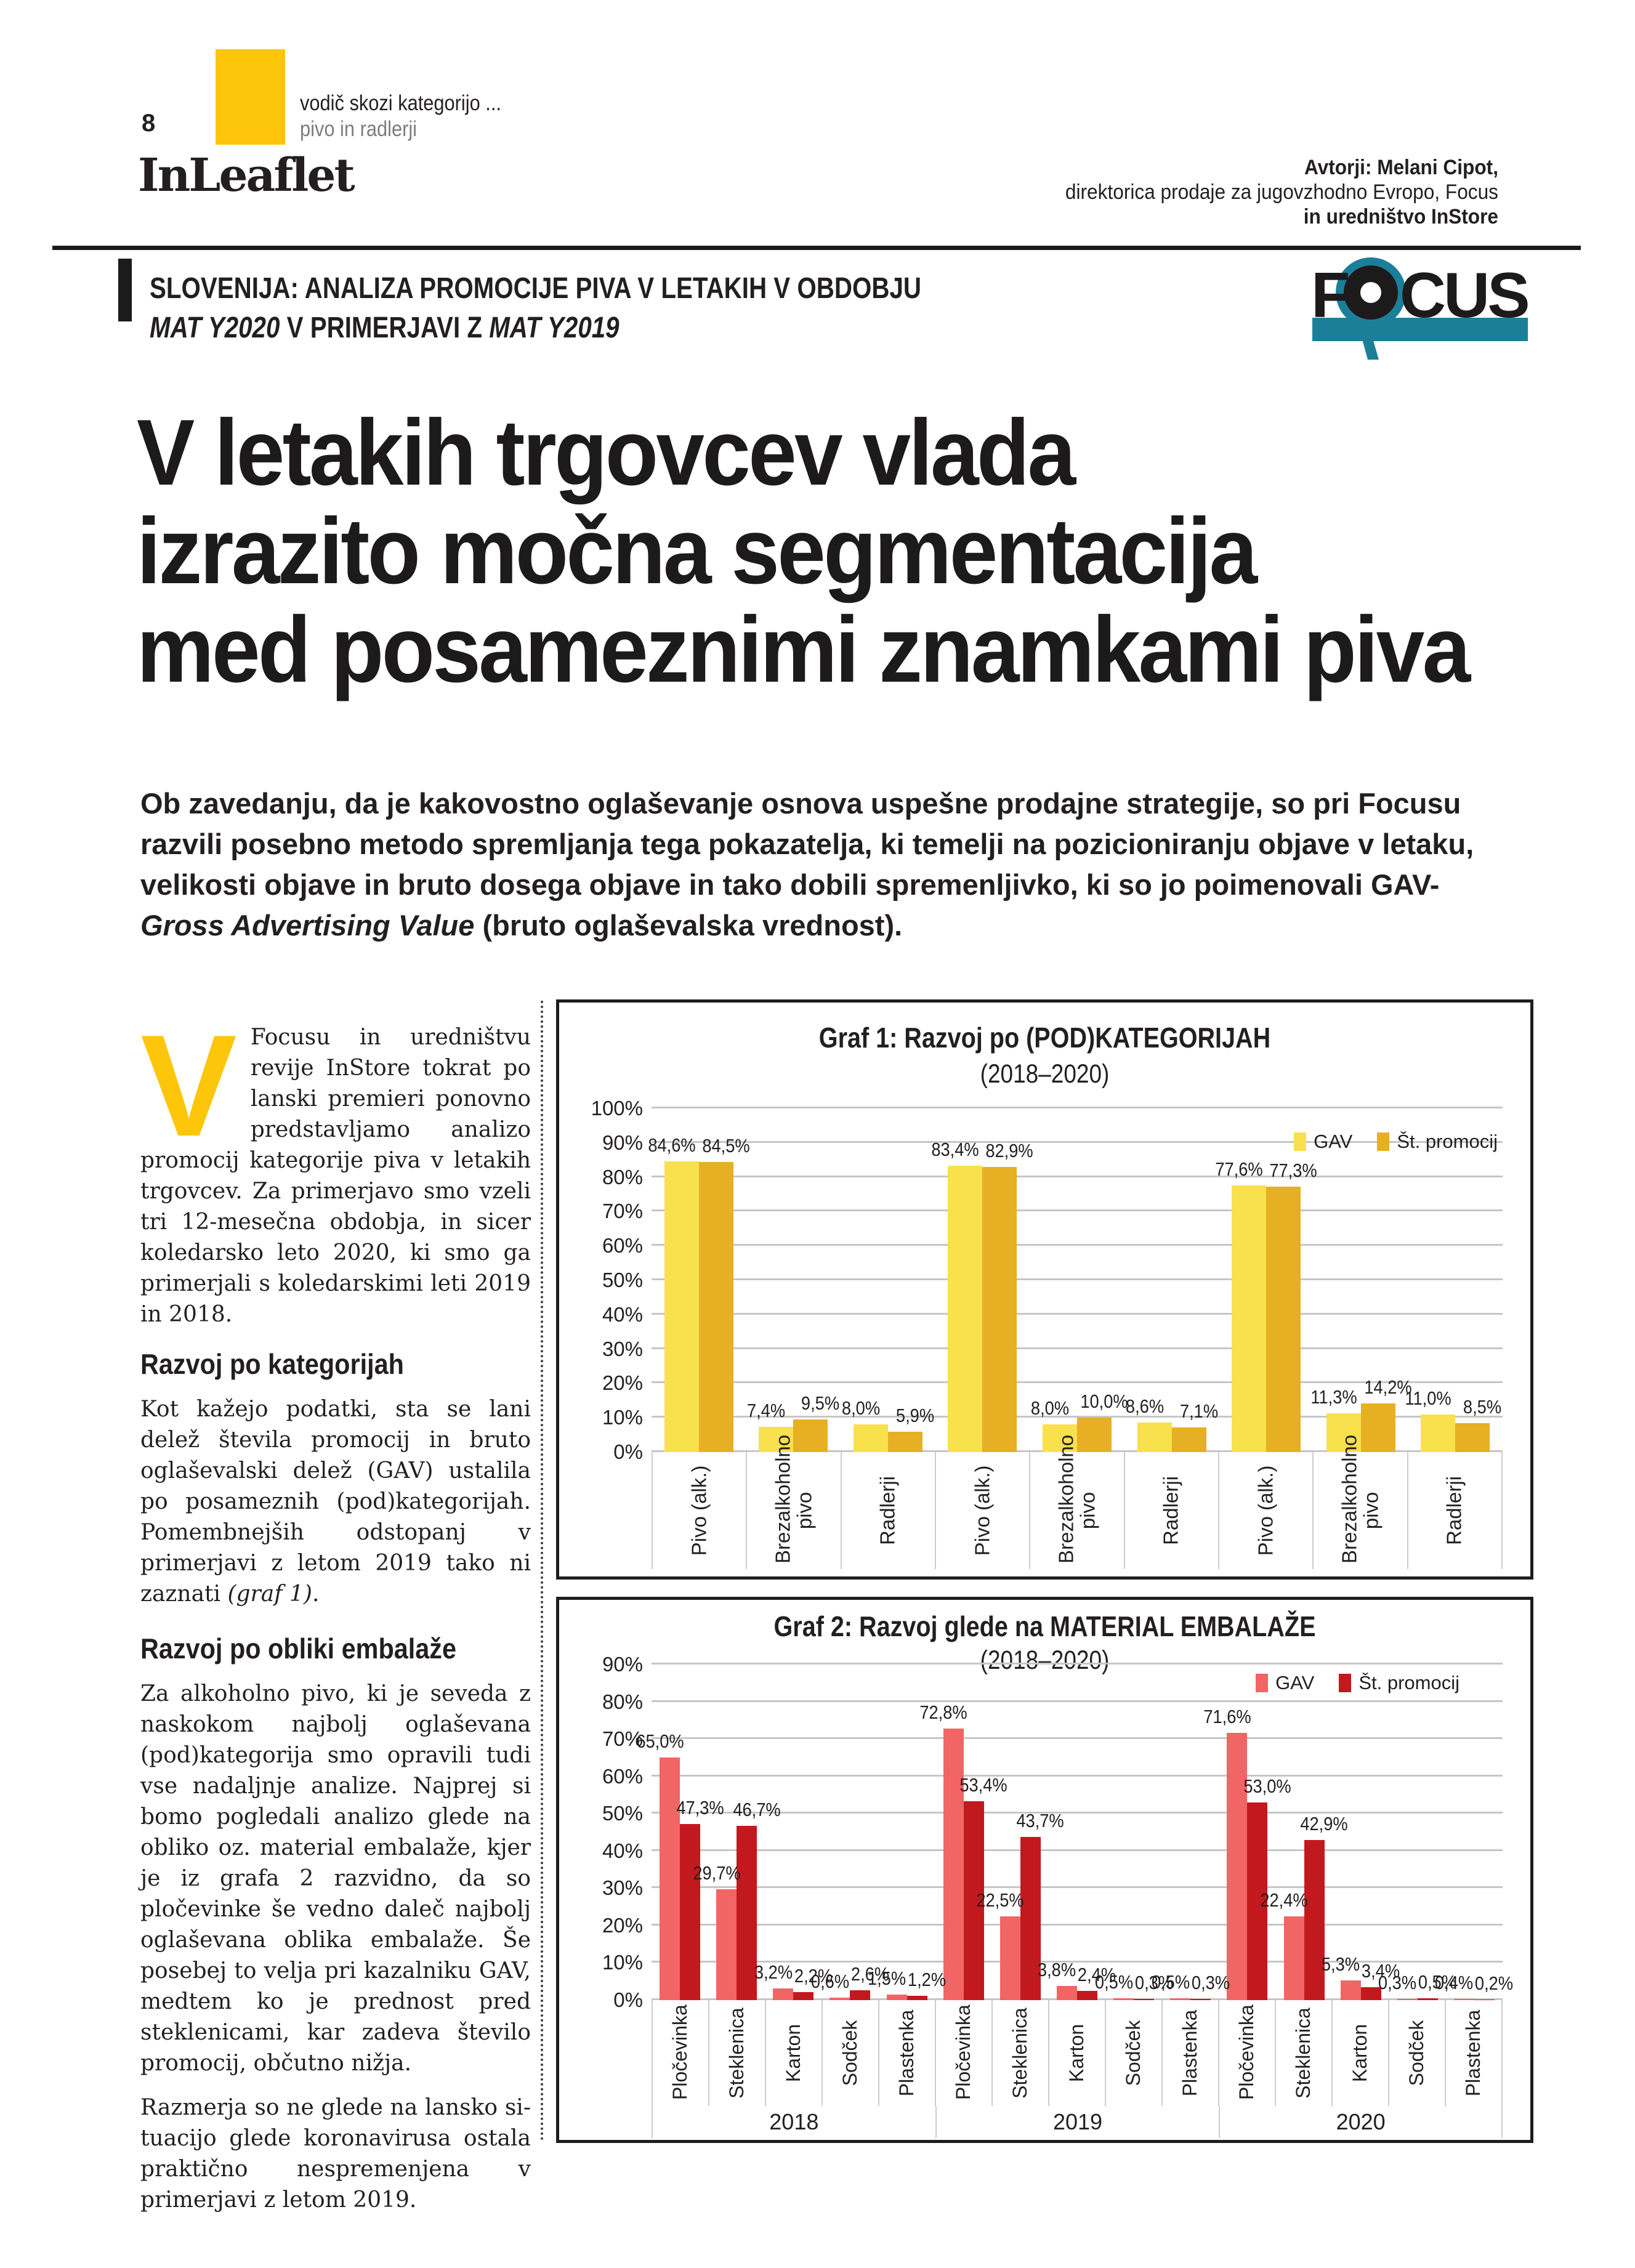  What do you see at coordinates (680, 1833) in the screenshot?
I see `bar-group: 65,0% 47,3%` at bounding box center [680, 1833].